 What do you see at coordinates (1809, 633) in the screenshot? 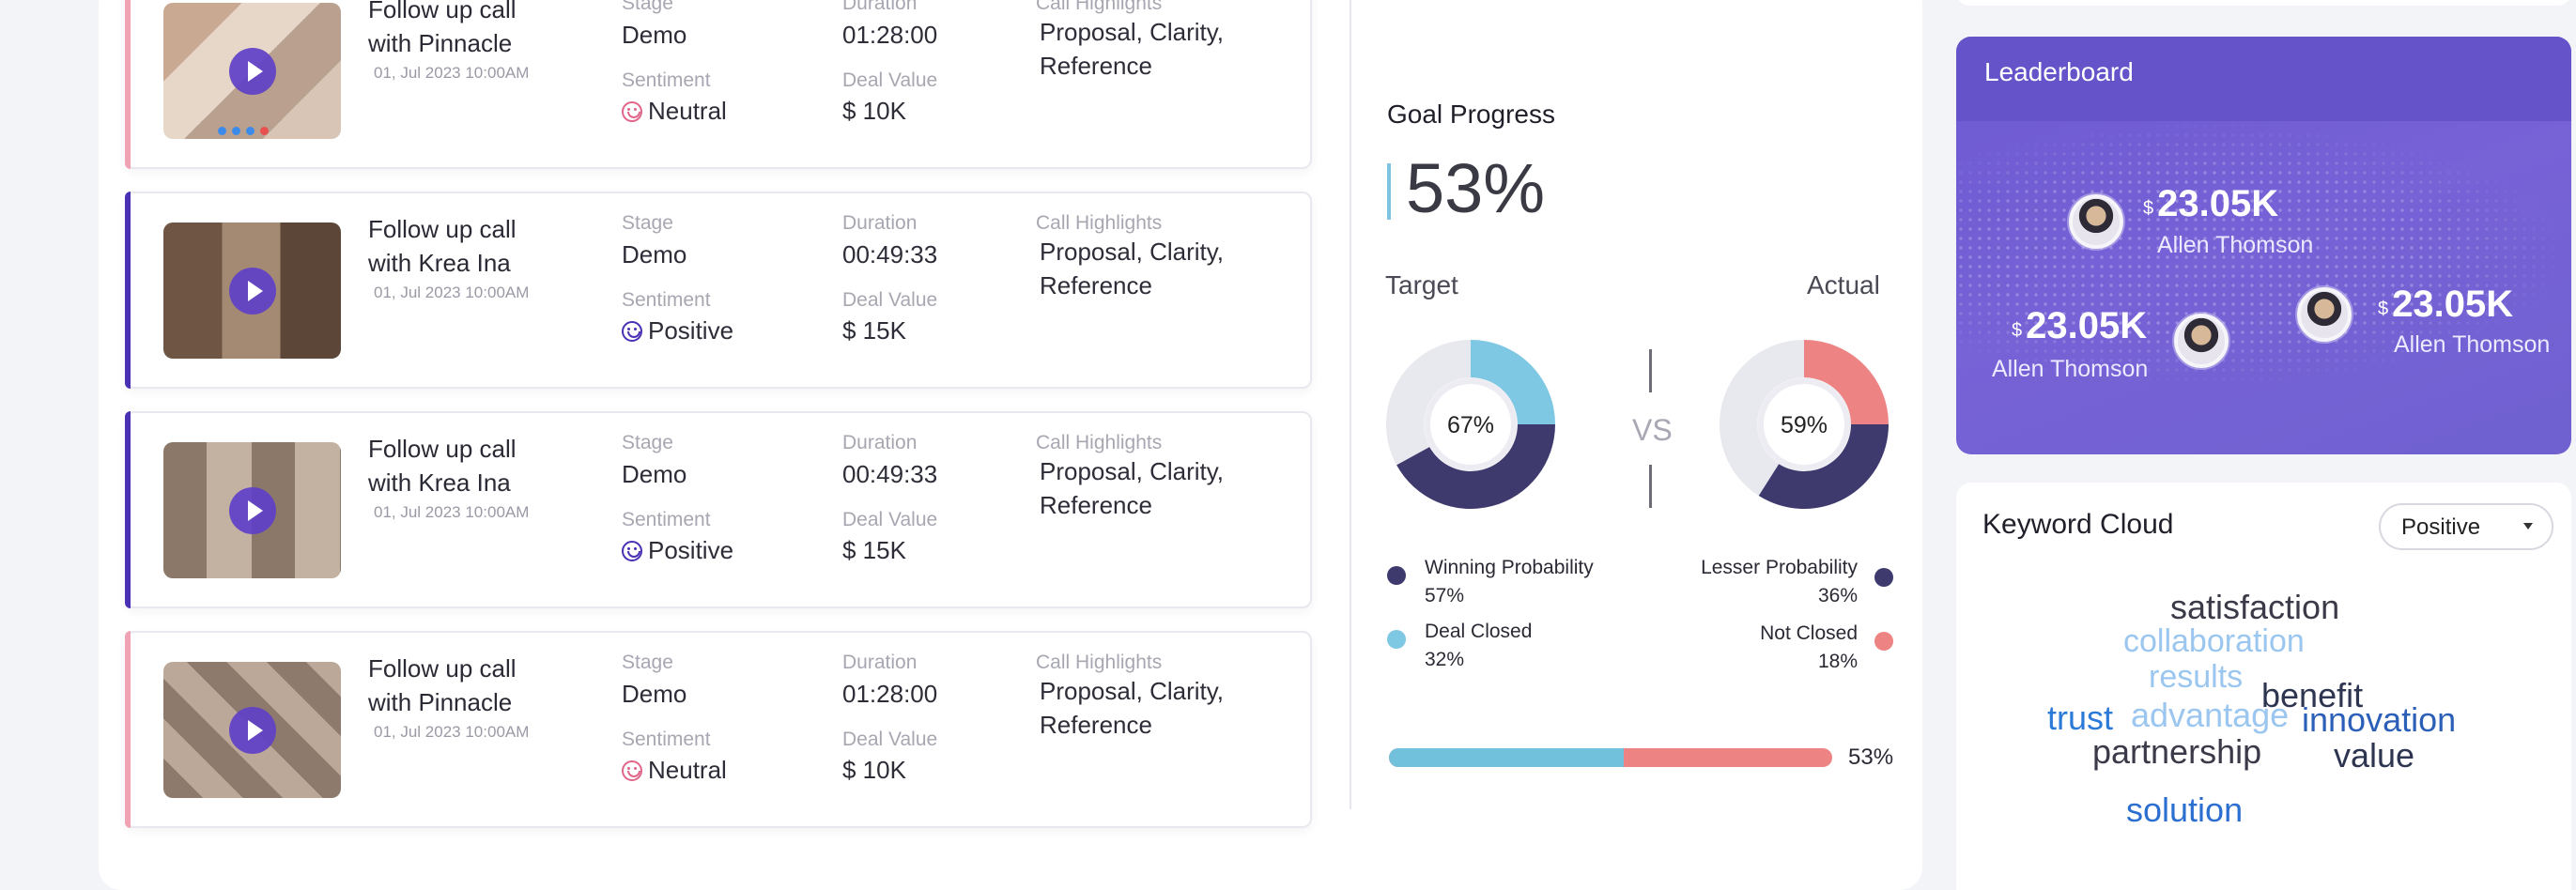
I see `not-closed-label: Not Closed` at bounding box center [1809, 633].